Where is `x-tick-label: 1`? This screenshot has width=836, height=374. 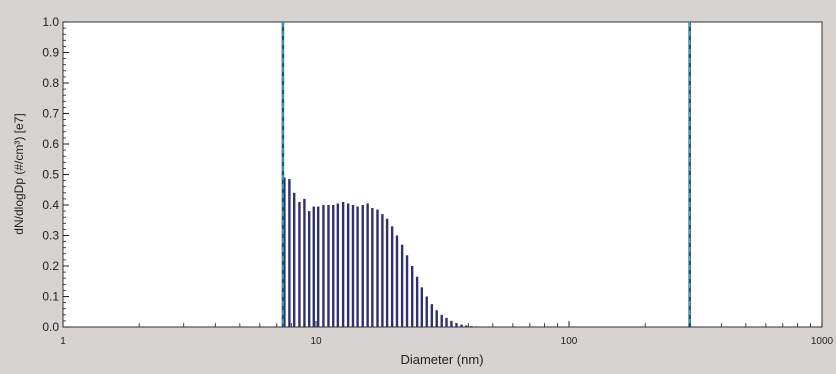 x-tick-label: 1 is located at coordinates (63, 341).